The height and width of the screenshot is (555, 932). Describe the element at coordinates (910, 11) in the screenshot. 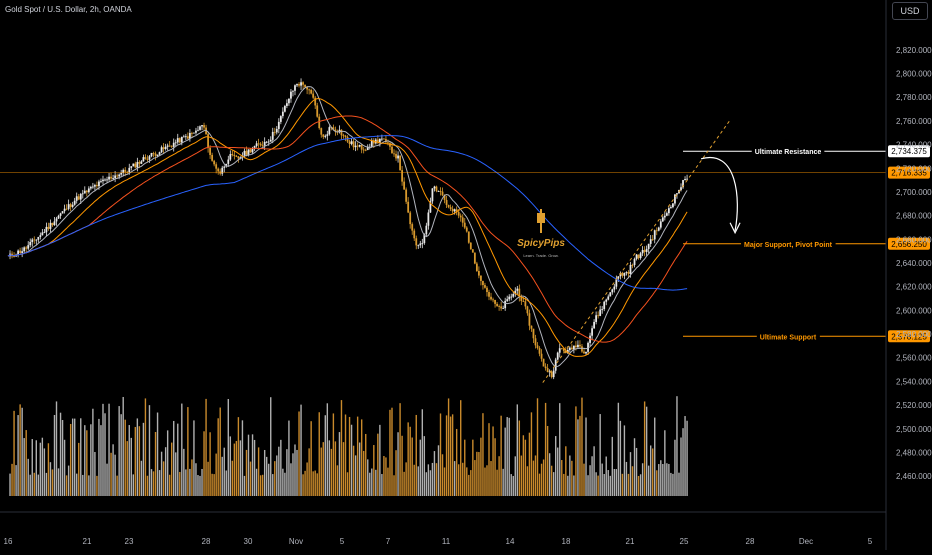

I see `currency-button: USD` at that location.